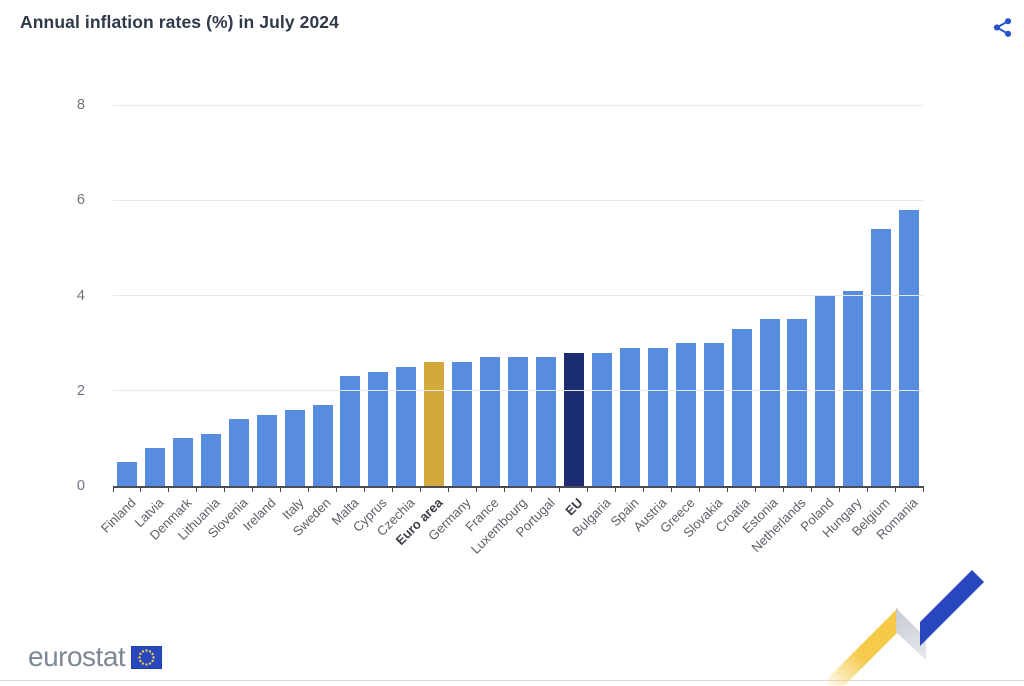 The height and width of the screenshot is (686, 1024). I want to click on share-icon, so click(1002, 27).